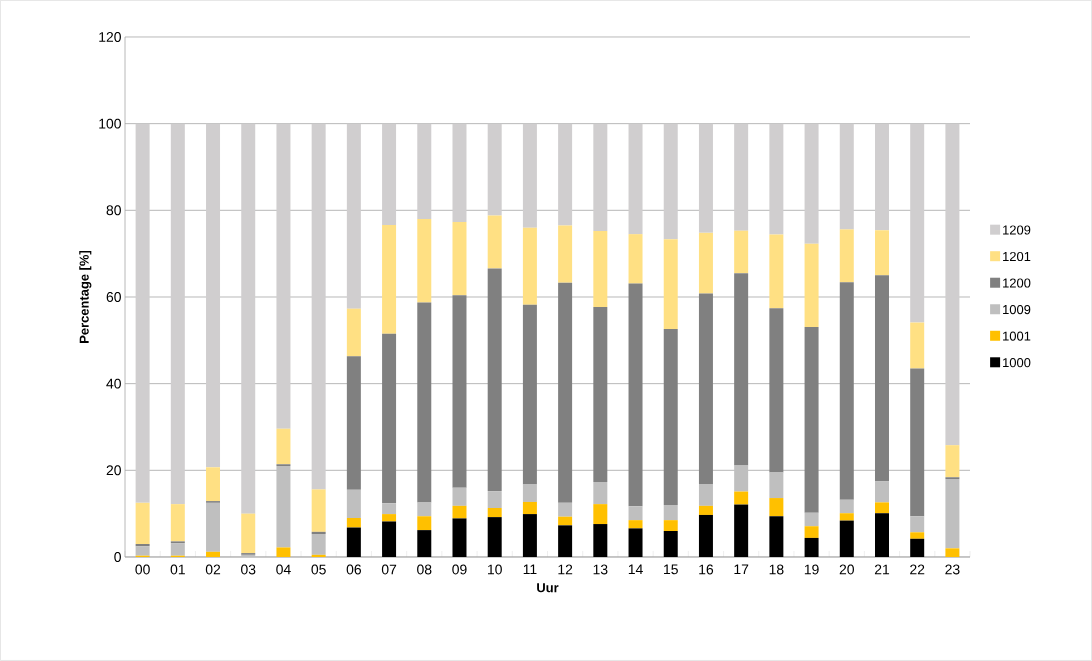 The image size is (1092, 661). I want to click on x-tick-label: 16, so click(706, 569).